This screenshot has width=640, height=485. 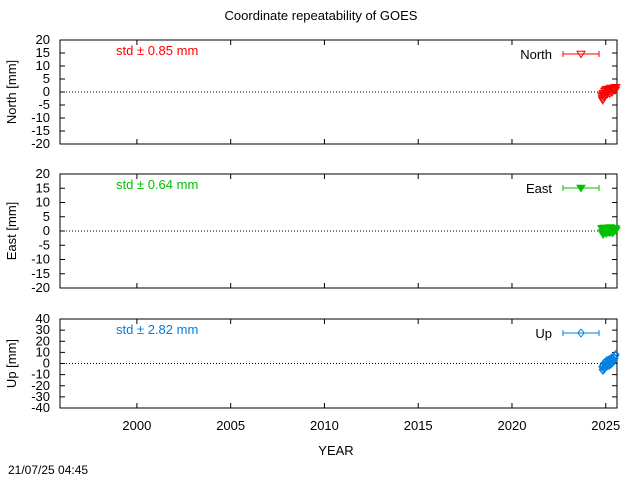 What do you see at coordinates (543, 333) in the screenshot?
I see `panel-up-legend-label: Up` at bounding box center [543, 333].